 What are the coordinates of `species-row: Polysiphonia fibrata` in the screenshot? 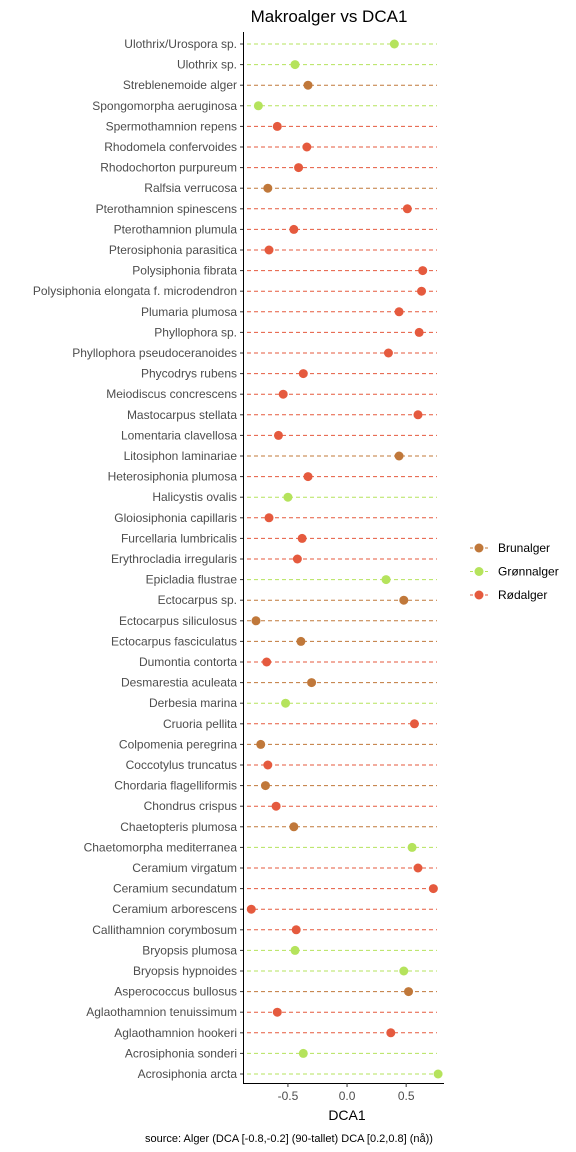 It's located at (284, 271).